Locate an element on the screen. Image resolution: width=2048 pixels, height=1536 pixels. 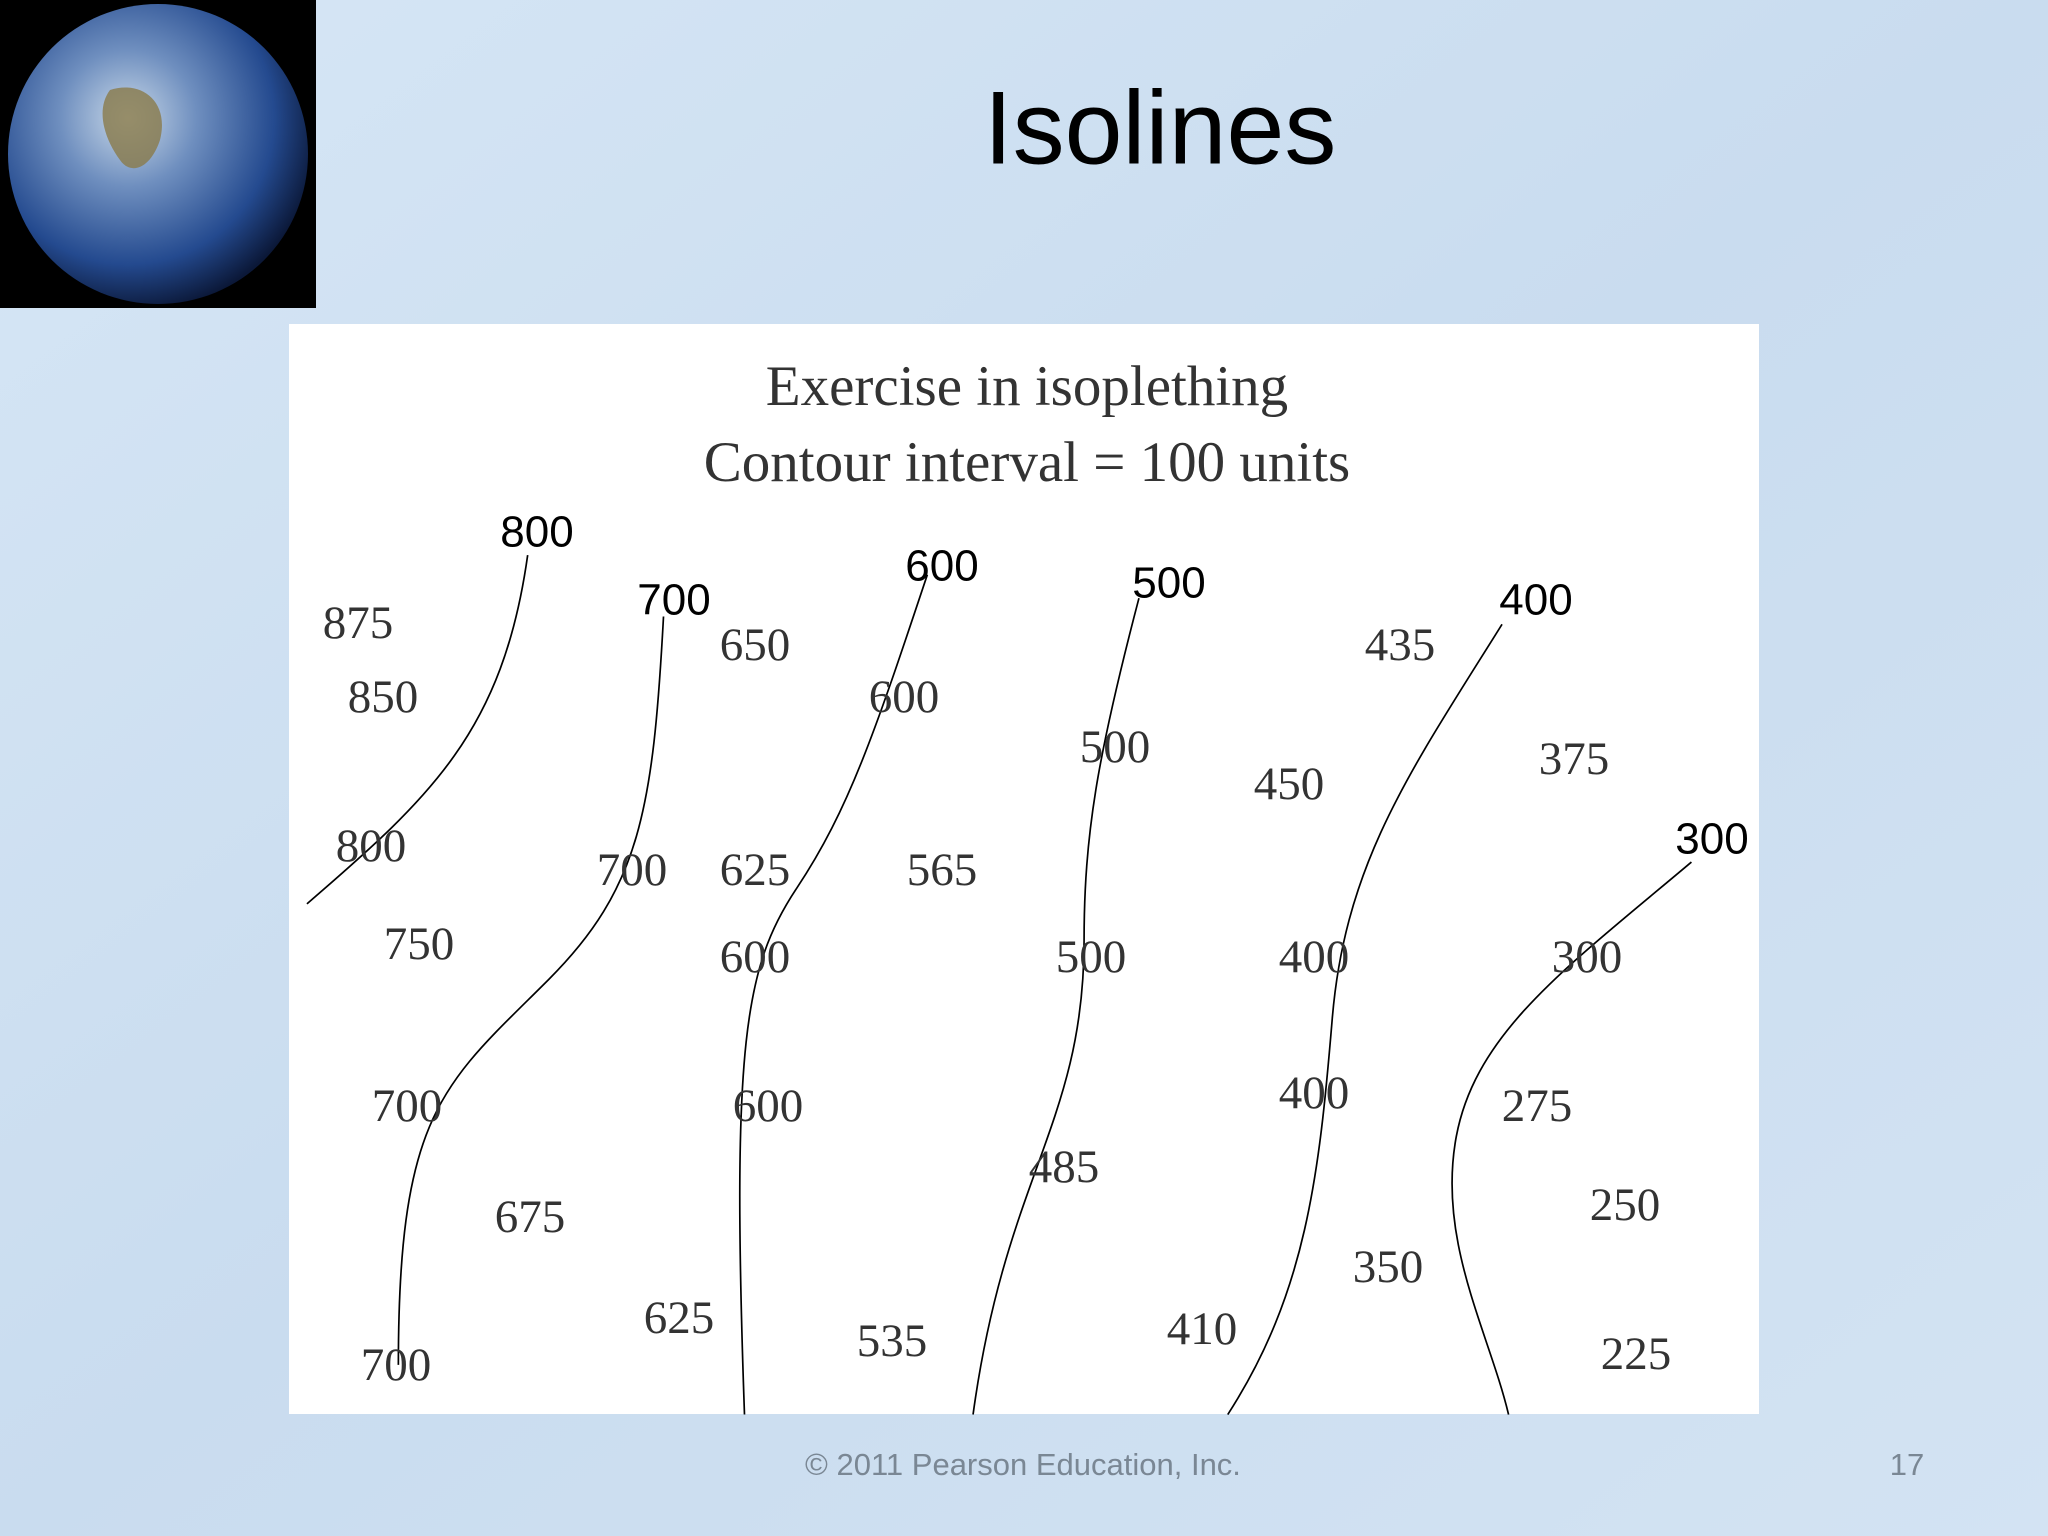
point-value: 565 is located at coordinates (942, 870).